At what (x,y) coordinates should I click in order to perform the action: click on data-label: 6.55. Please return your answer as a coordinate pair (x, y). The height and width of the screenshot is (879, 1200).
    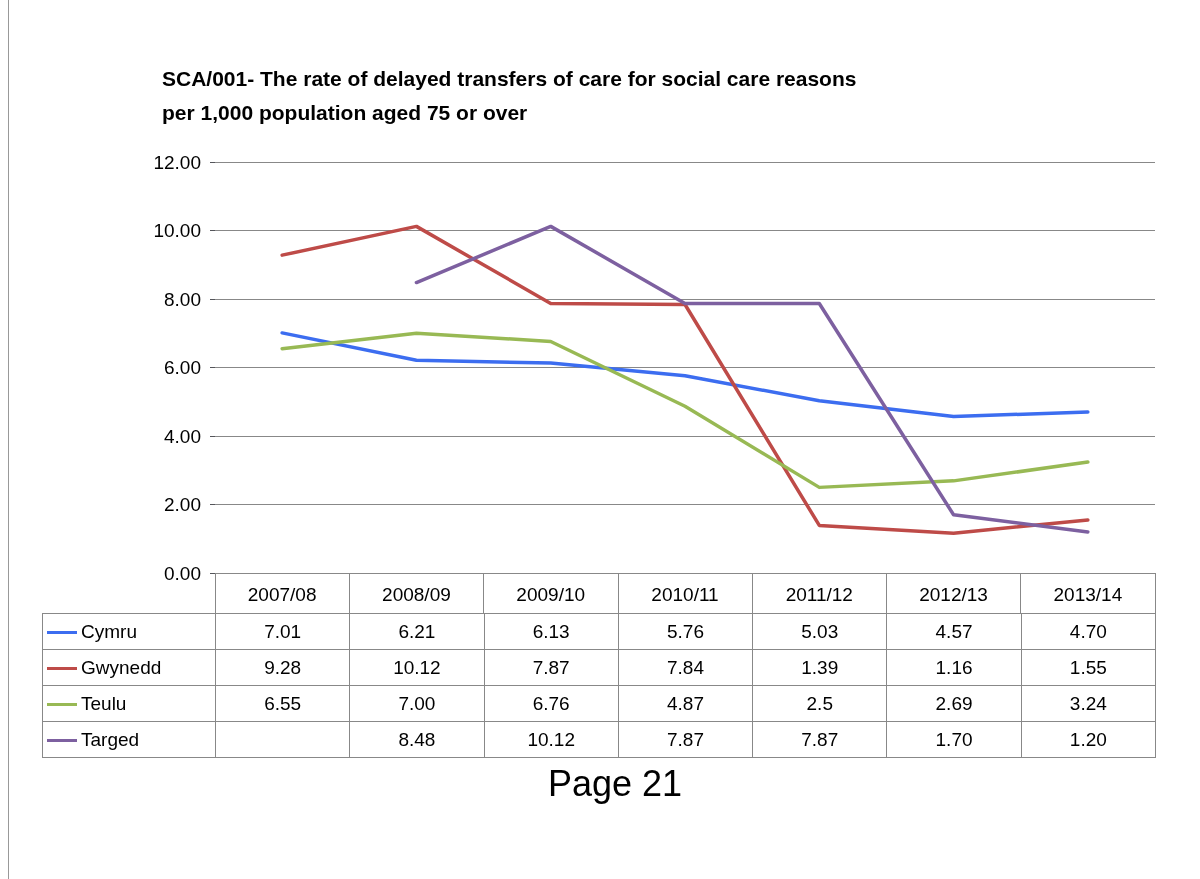
    Looking at the image, I should click on (282, 703).